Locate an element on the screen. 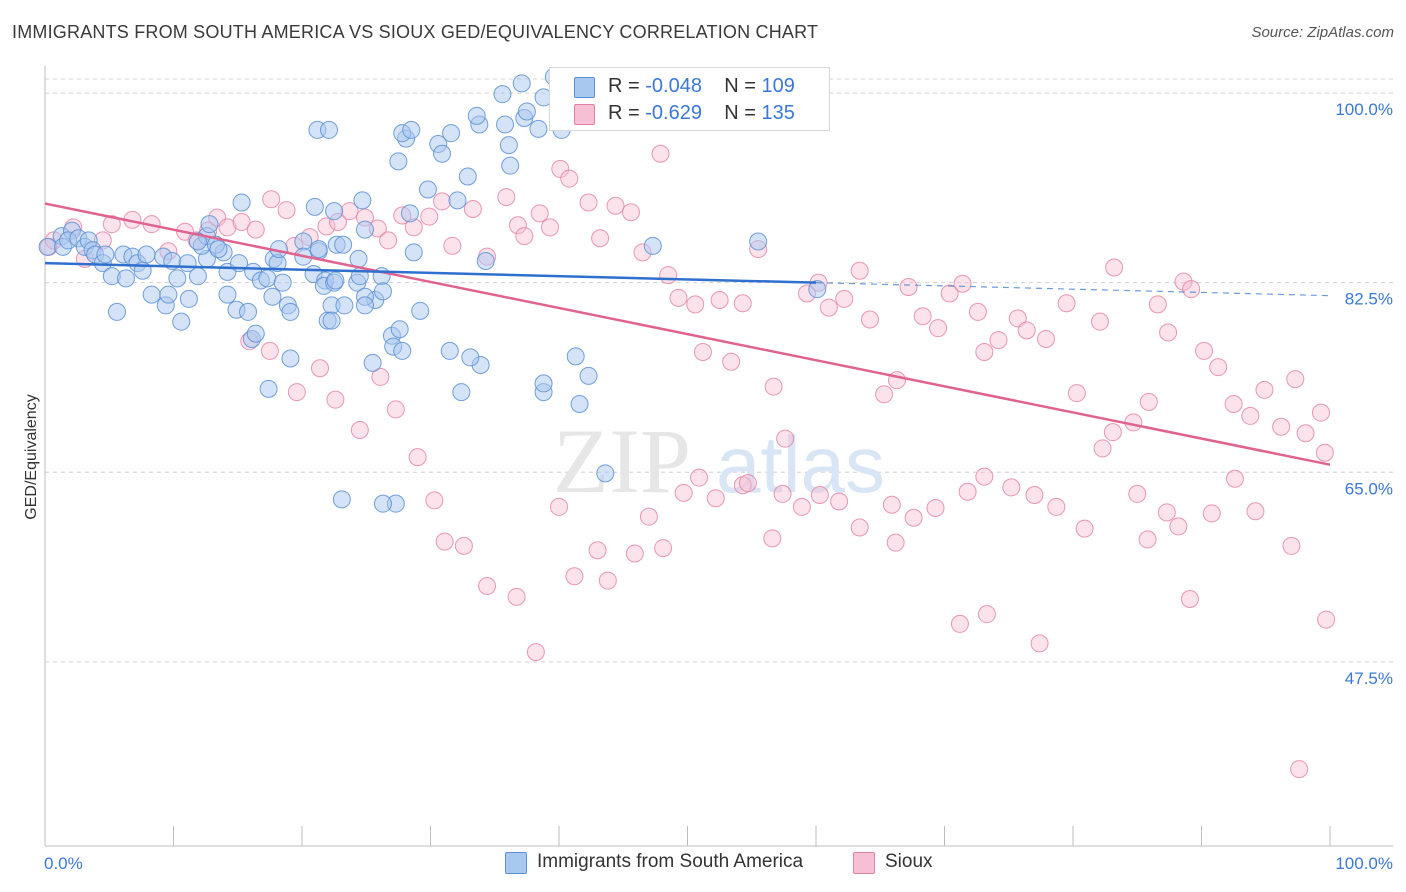  legend-n-label: N = is located at coordinates (740, 113).